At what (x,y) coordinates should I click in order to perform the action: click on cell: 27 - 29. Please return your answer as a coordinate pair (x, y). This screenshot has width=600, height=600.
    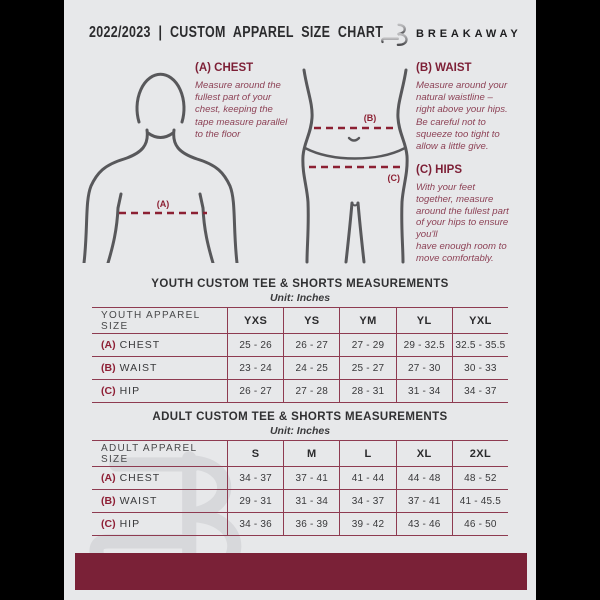
    Looking at the image, I should click on (367, 345).